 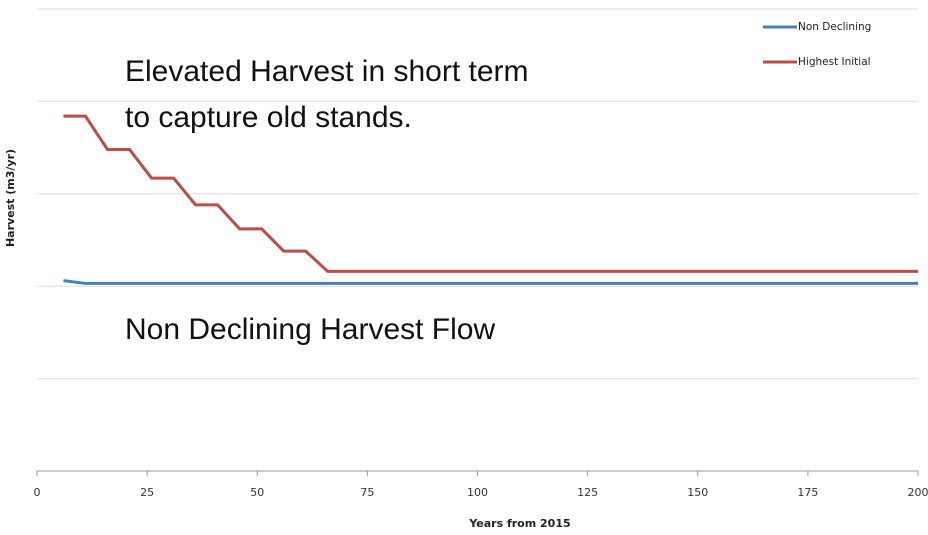 What do you see at coordinates (257, 492) in the screenshot?
I see `x-tick-label: 50` at bounding box center [257, 492].